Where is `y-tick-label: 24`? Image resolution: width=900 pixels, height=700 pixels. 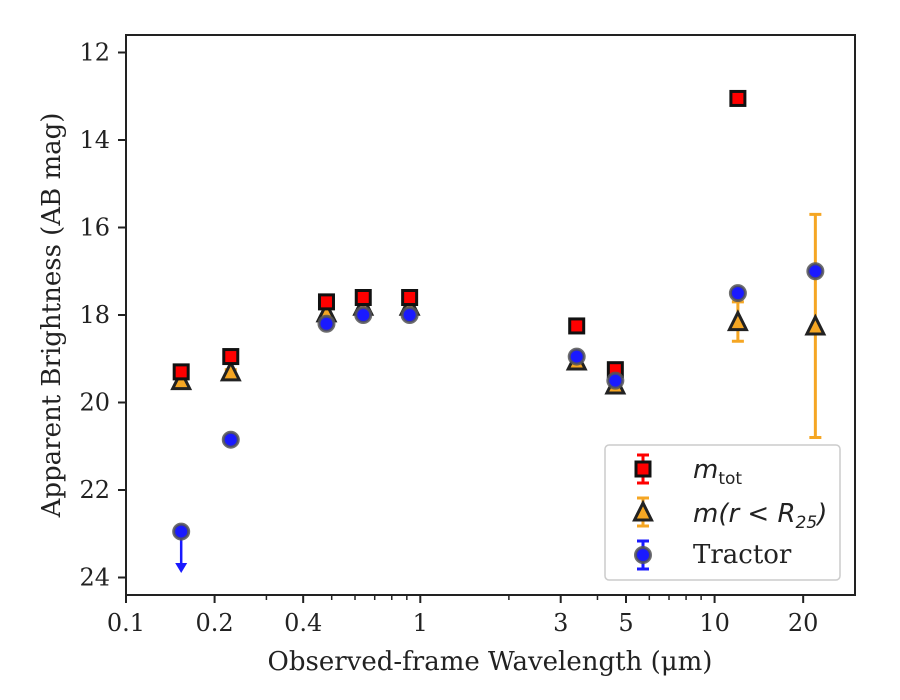
y-tick-label: 24 is located at coordinates (94, 578).